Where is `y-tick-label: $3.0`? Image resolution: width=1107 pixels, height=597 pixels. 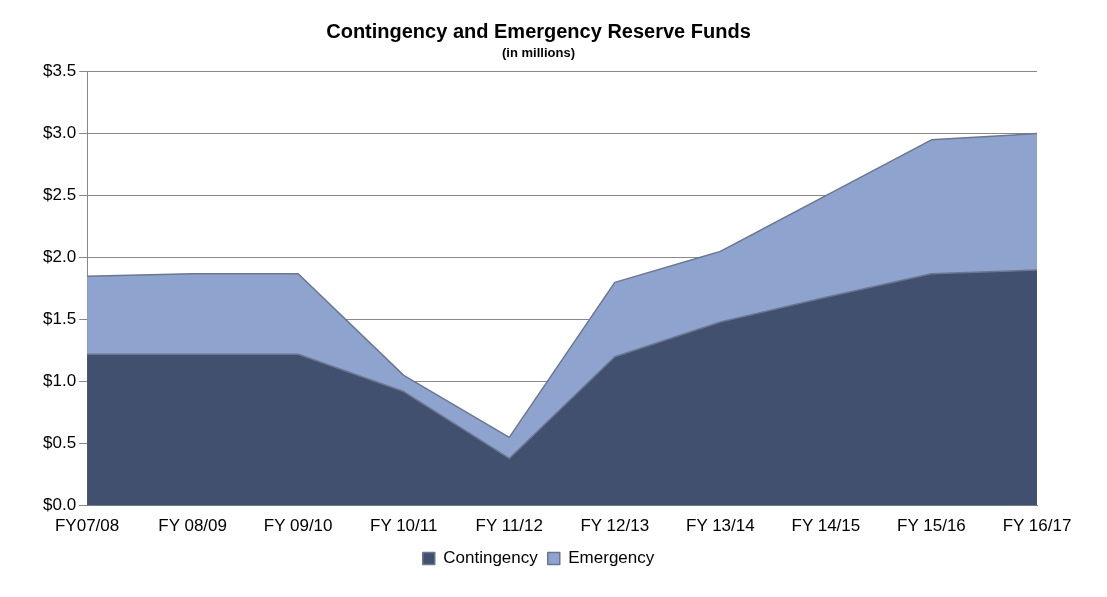 y-tick-label: $3.0 is located at coordinates (59, 133).